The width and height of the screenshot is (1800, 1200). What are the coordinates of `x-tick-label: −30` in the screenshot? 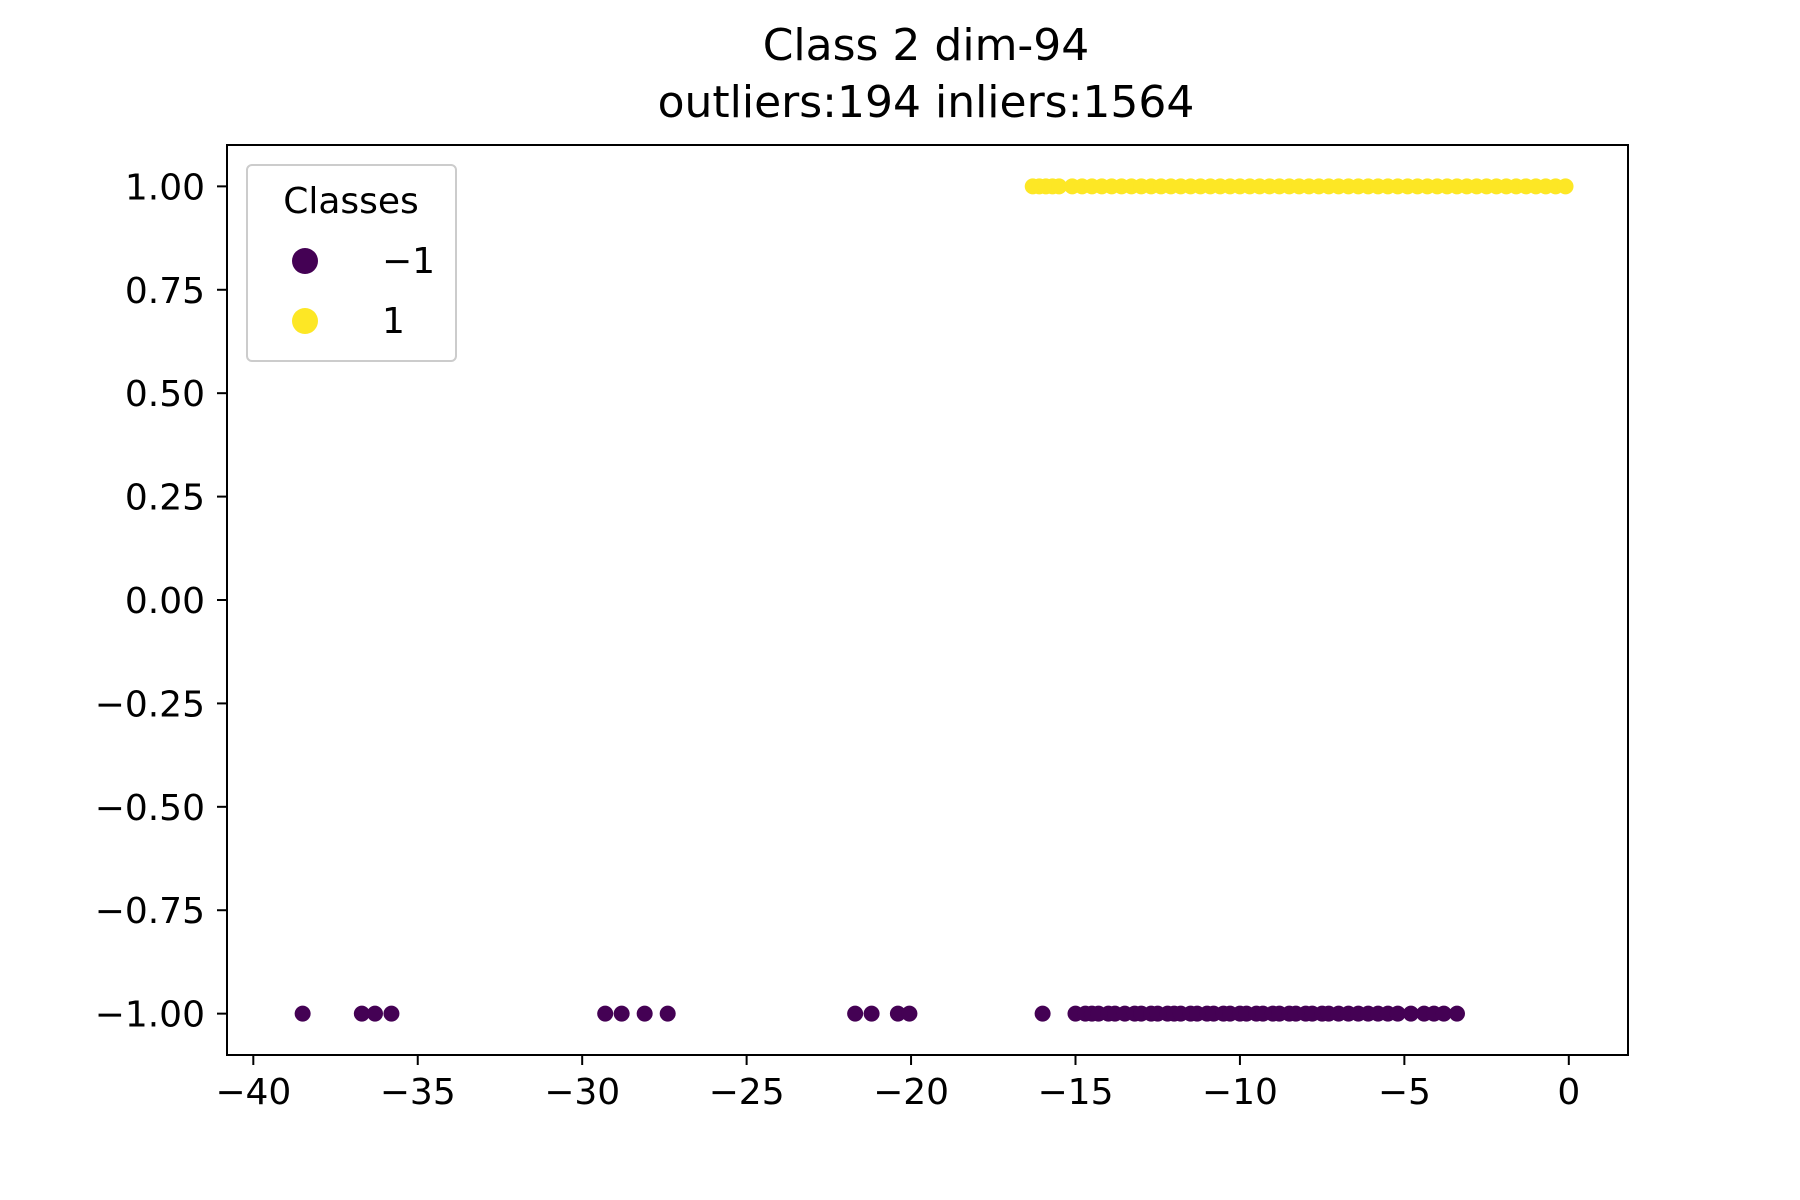 It's located at (582, 1092).